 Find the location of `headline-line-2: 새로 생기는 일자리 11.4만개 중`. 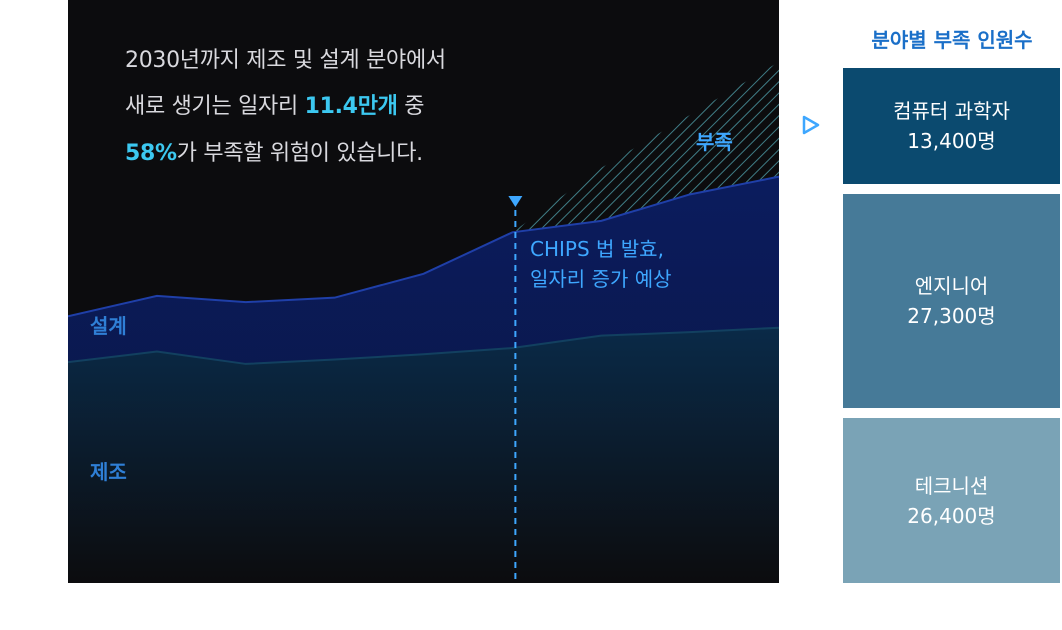

headline-line-2: 새로 생기는 일자리 11.4만개 중 is located at coordinates (275, 104).